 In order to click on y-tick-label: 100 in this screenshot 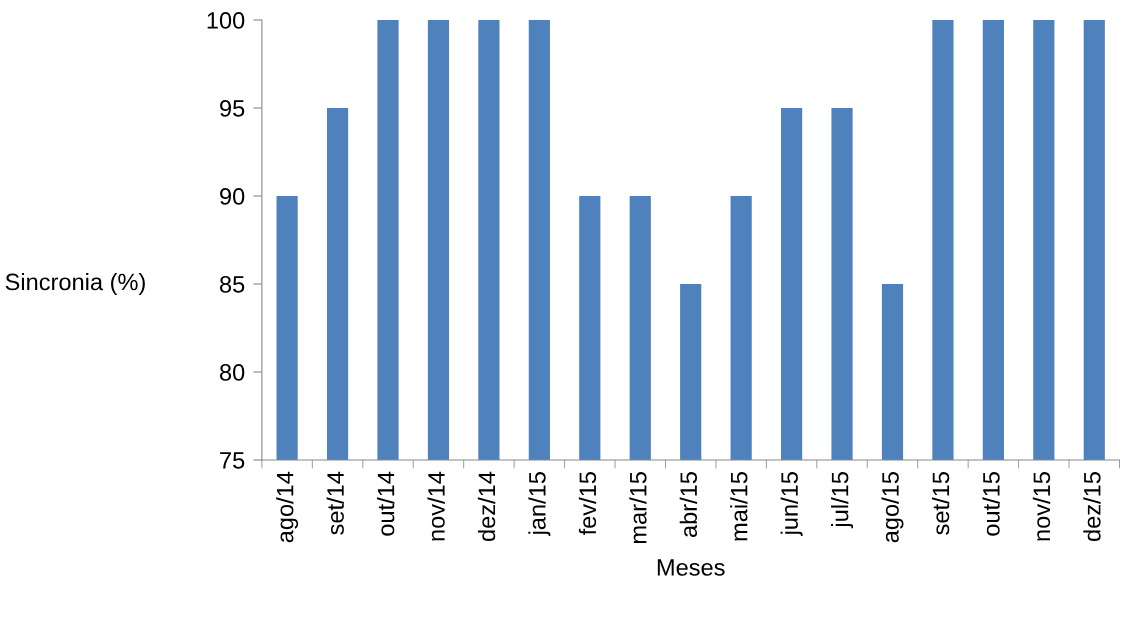, I will do `click(226, 20)`.